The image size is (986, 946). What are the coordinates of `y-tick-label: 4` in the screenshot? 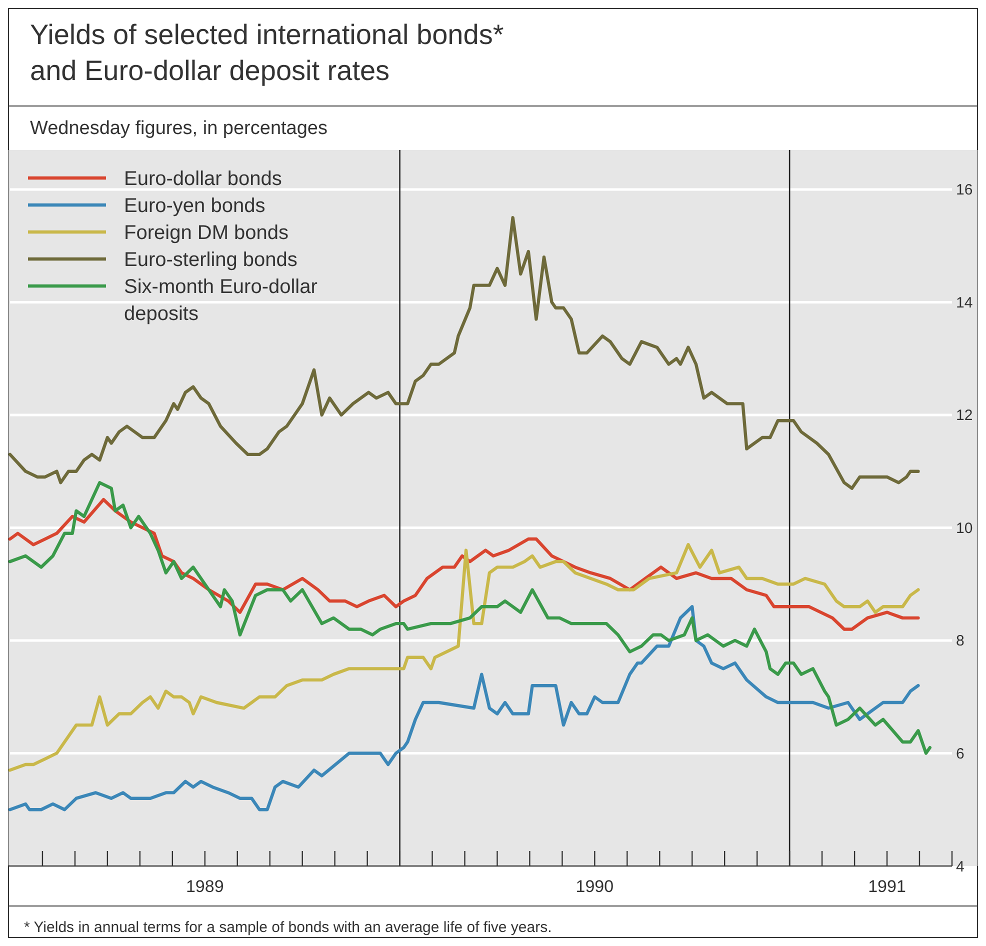 It's located at (960, 867).